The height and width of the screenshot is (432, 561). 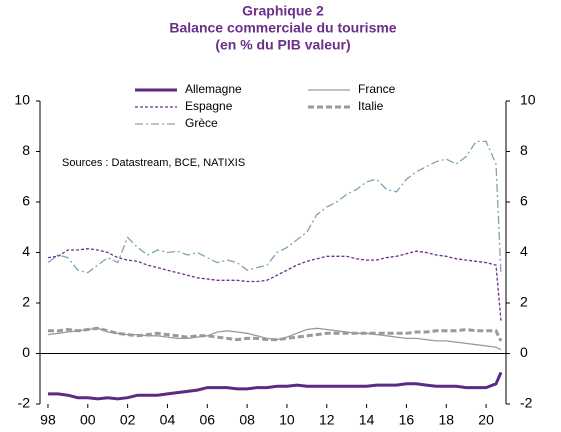 What do you see at coordinates (524, 201) in the screenshot?
I see `y2-tick-label: 6` at bounding box center [524, 201].